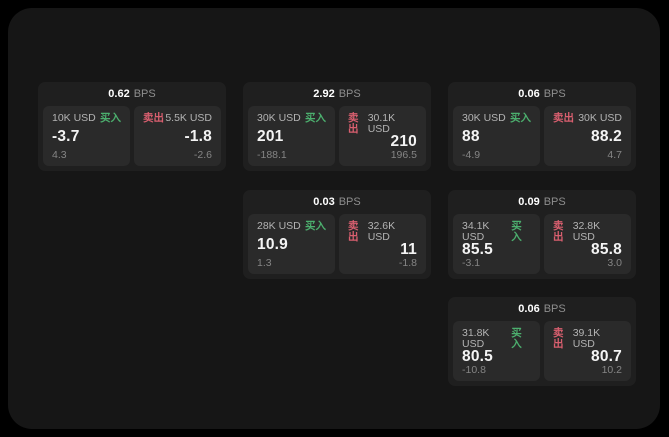  What do you see at coordinates (471, 154) in the screenshot?
I see `buy-sub-value: -4.9` at bounding box center [471, 154].